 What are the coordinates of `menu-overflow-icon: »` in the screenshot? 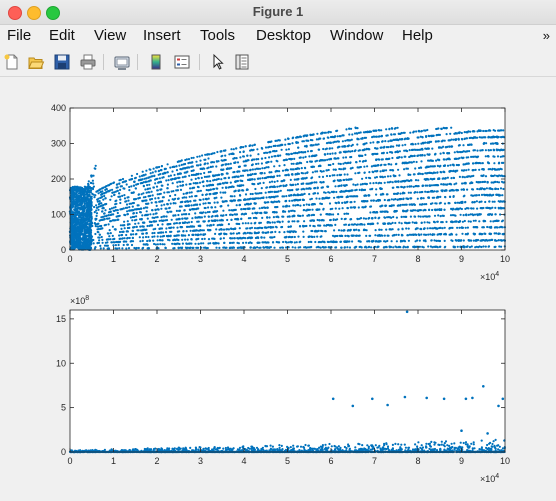 It's located at (546, 35).